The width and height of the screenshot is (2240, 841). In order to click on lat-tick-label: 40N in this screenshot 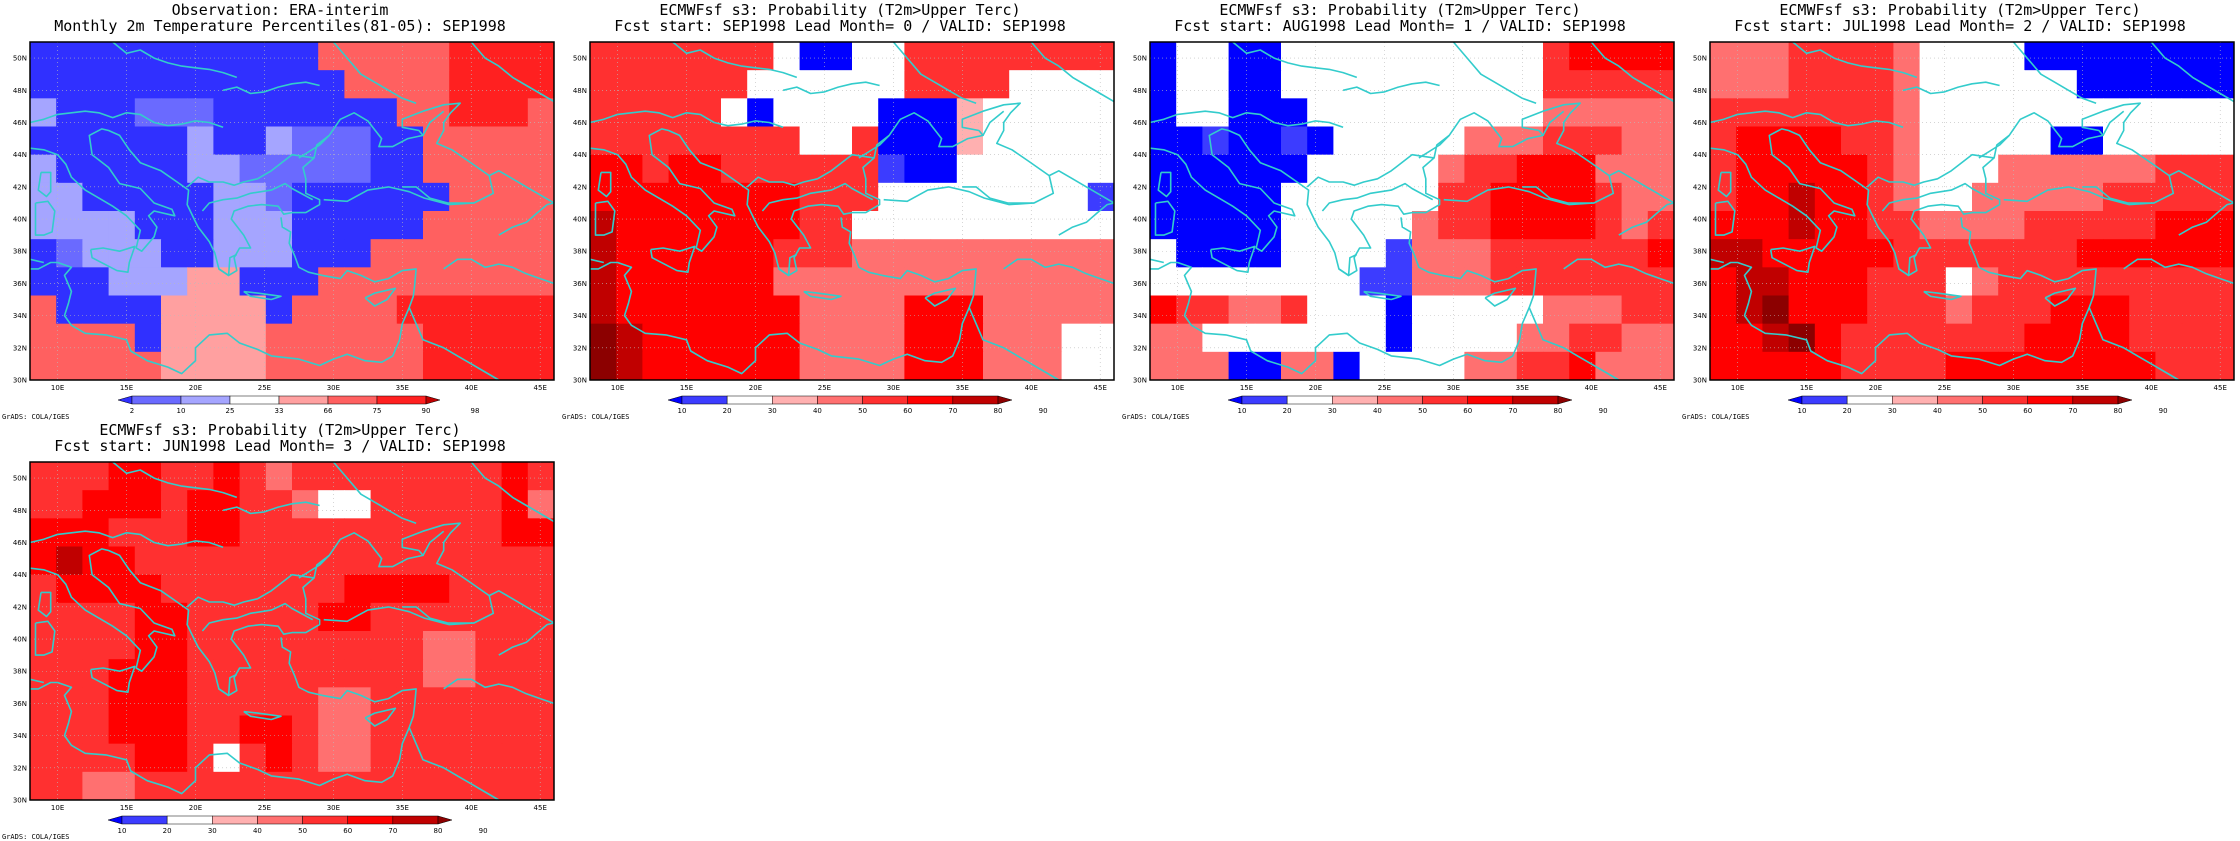, I will do `click(20, 220)`.